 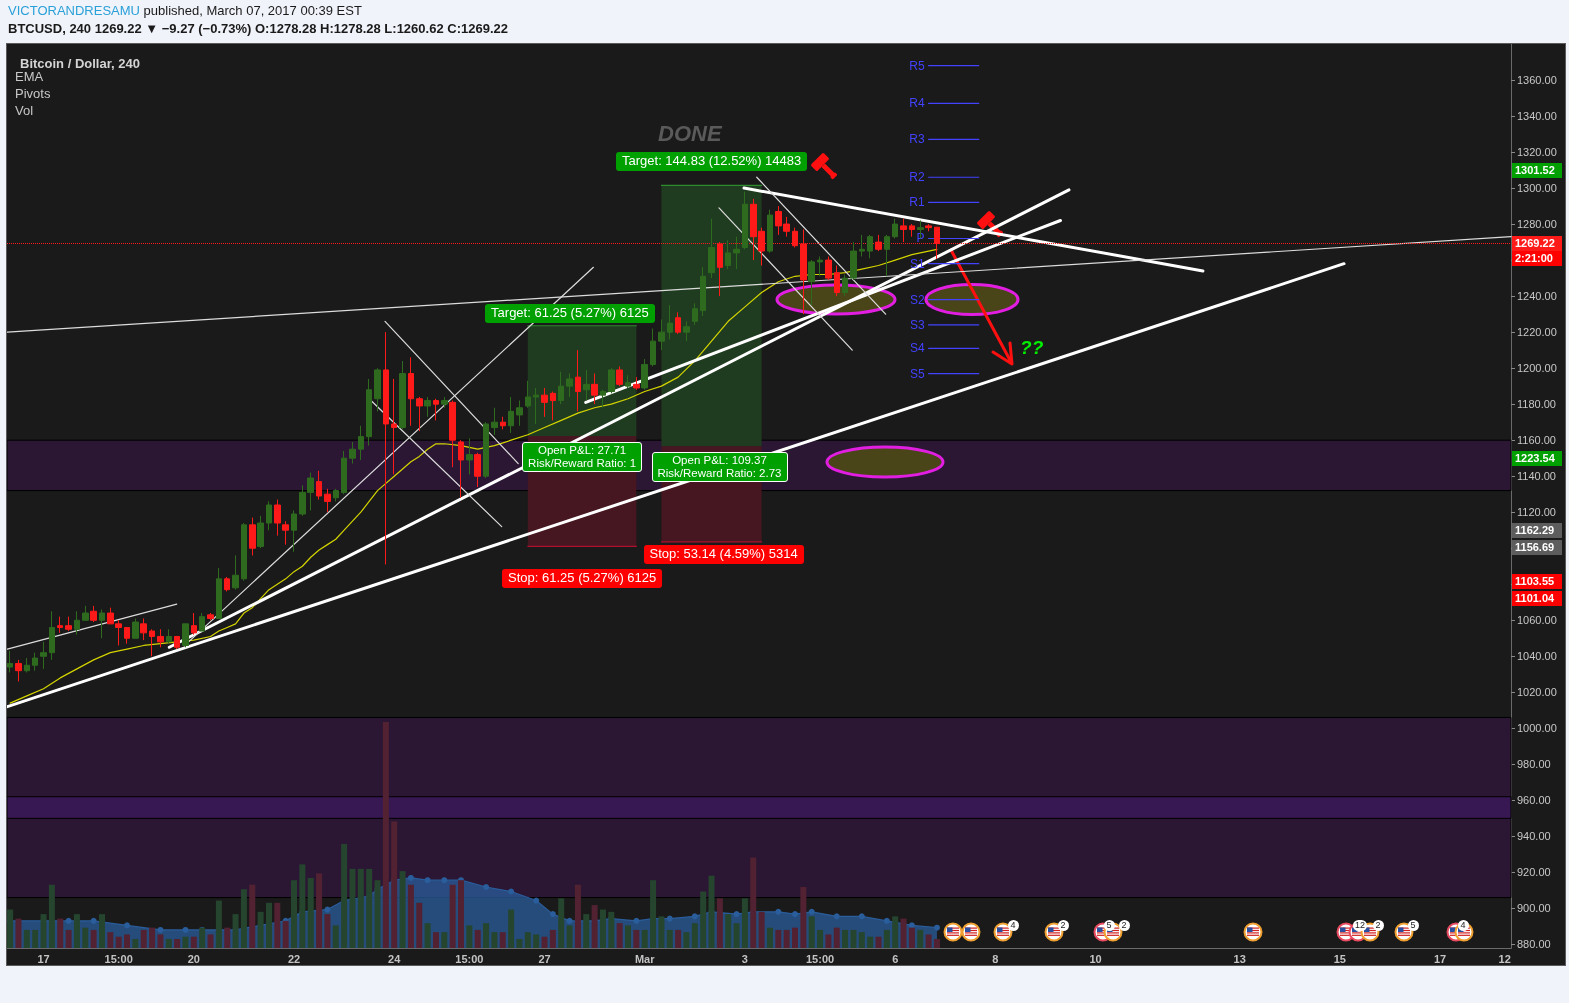 I want to click on y-tick-label: 1160.00, so click(x=1536, y=440).